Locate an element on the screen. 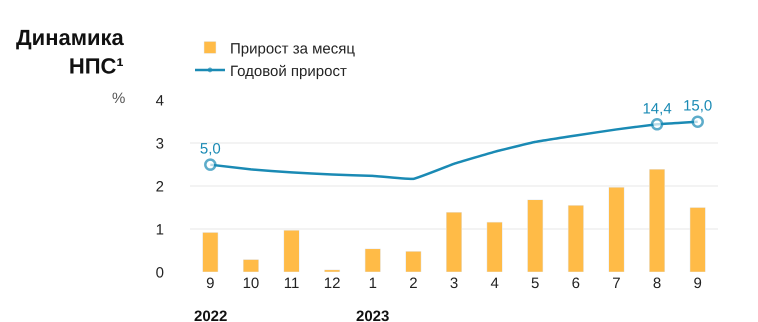 This screenshot has height=322, width=758. x-tick-label: 8 is located at coordinates (657, 283).